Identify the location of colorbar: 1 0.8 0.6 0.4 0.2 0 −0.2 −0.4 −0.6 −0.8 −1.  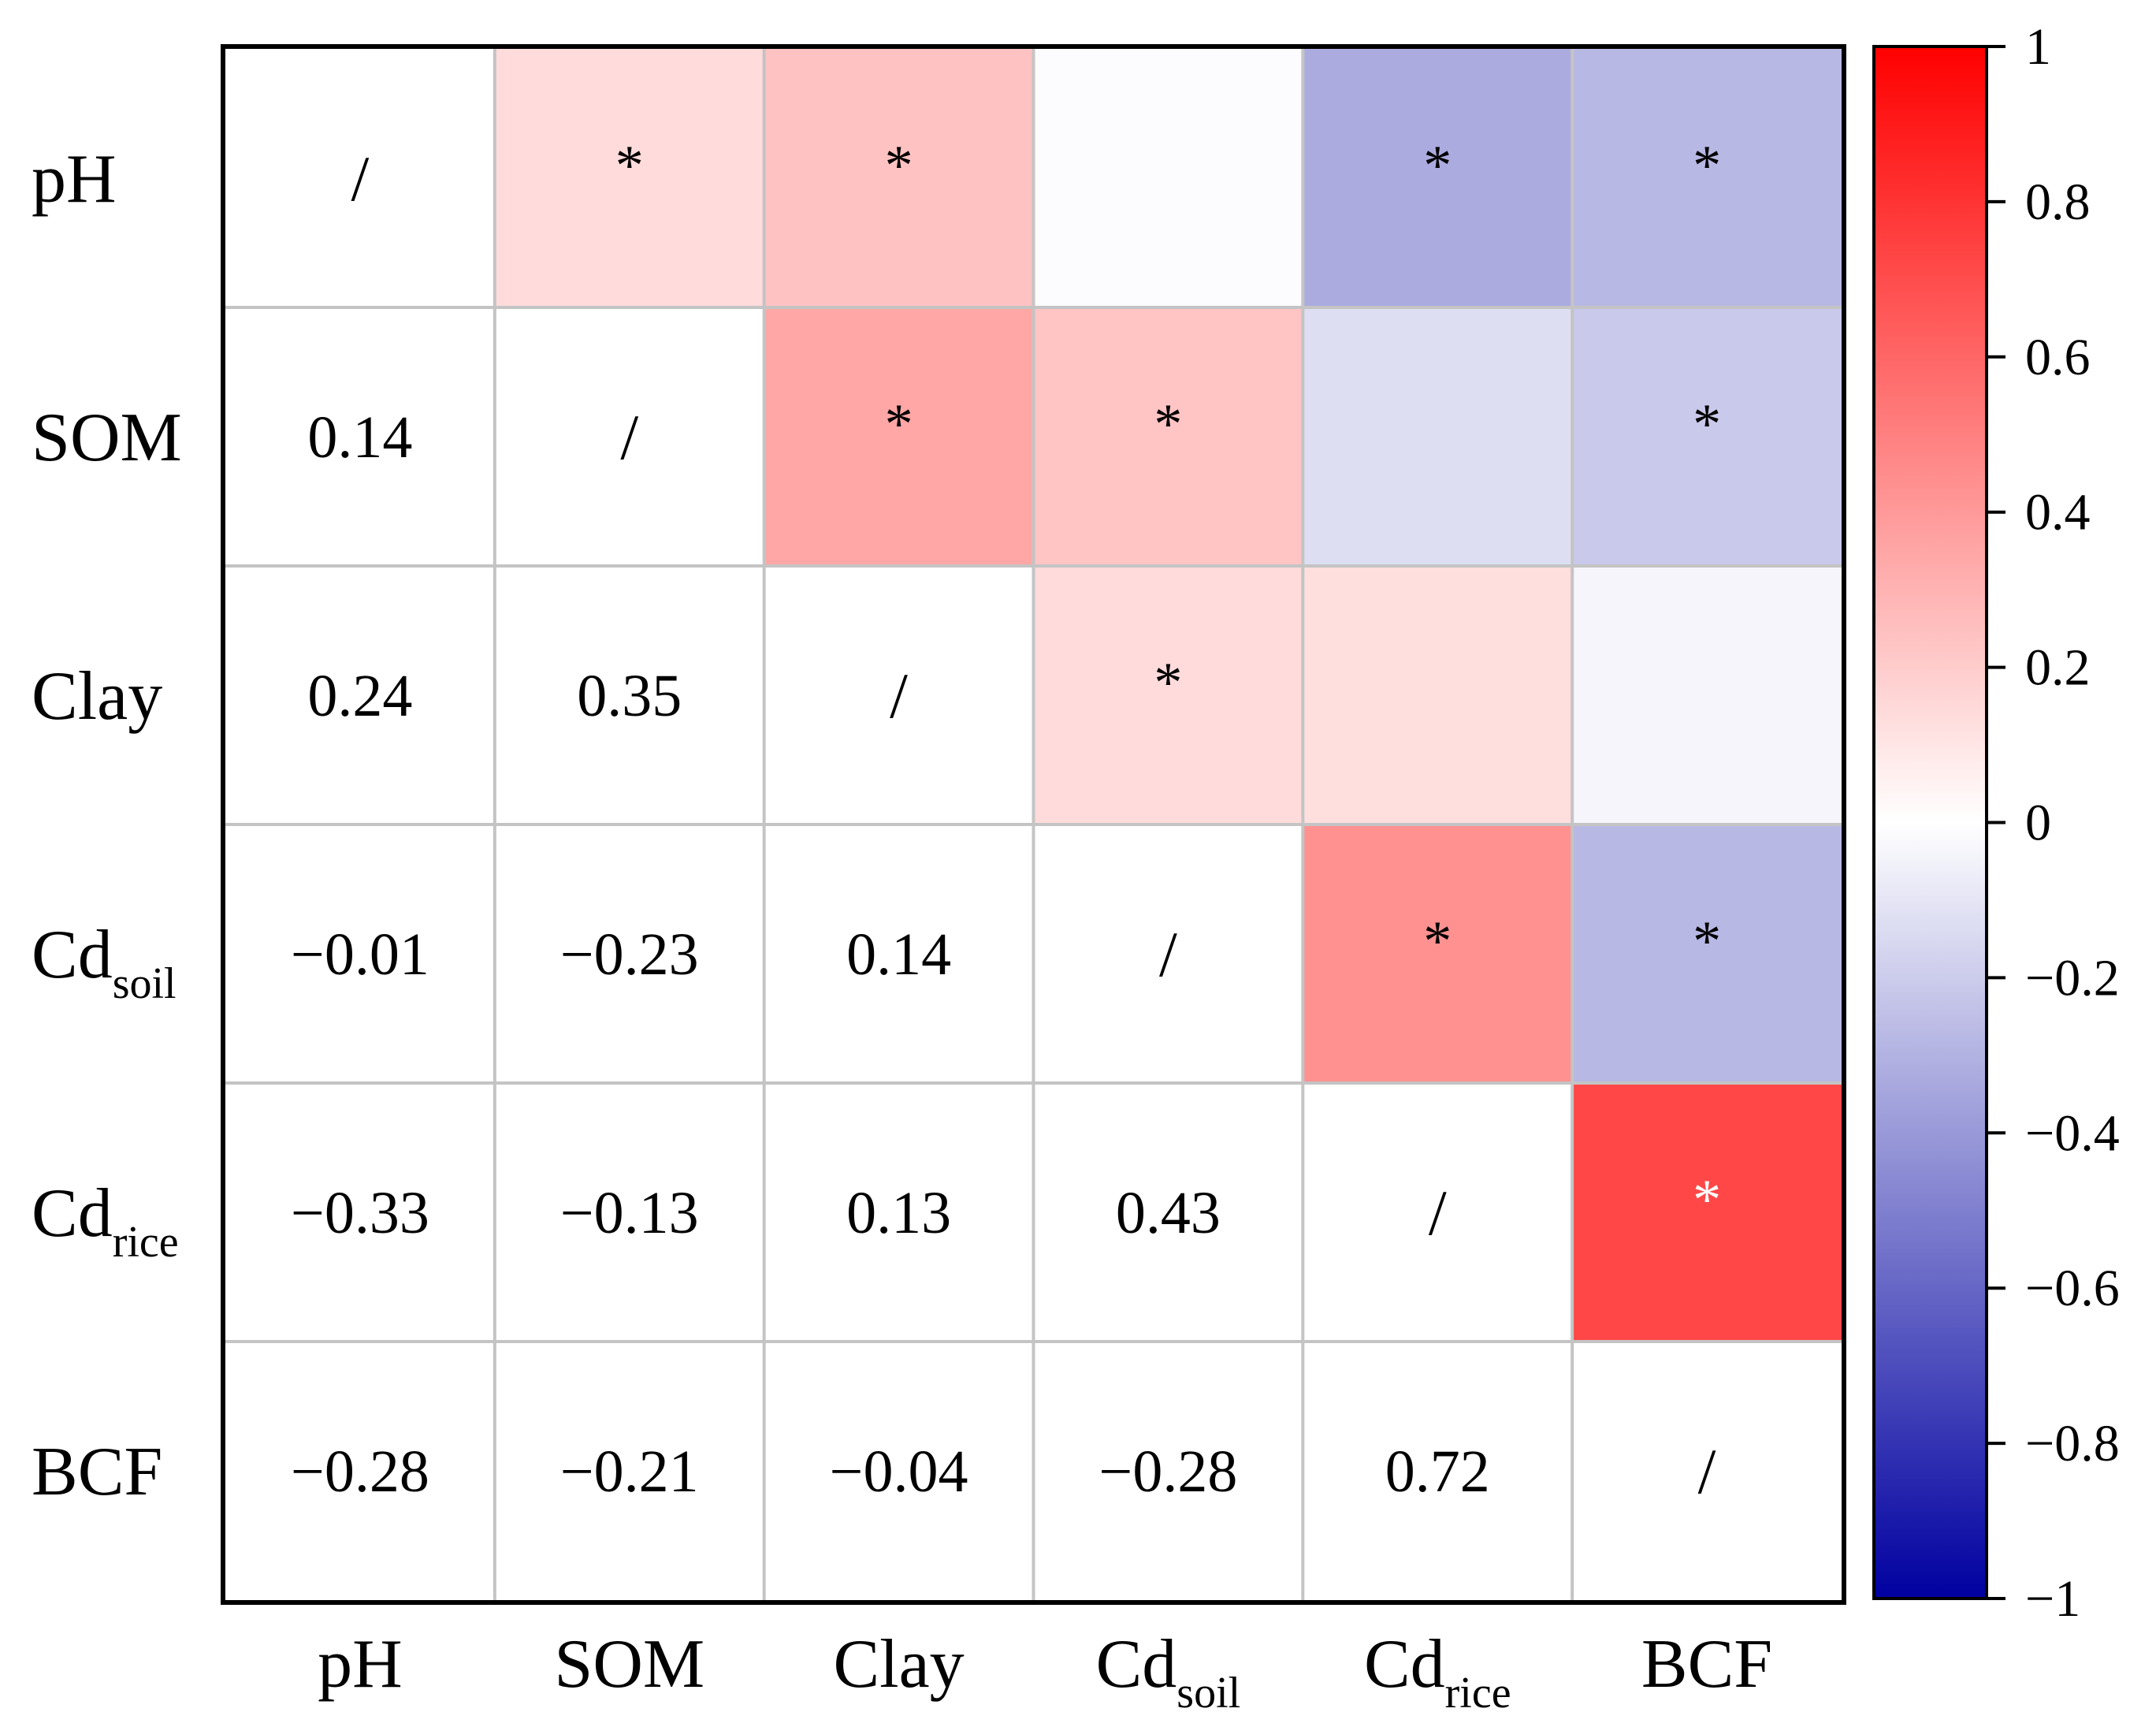
(1996, 823).